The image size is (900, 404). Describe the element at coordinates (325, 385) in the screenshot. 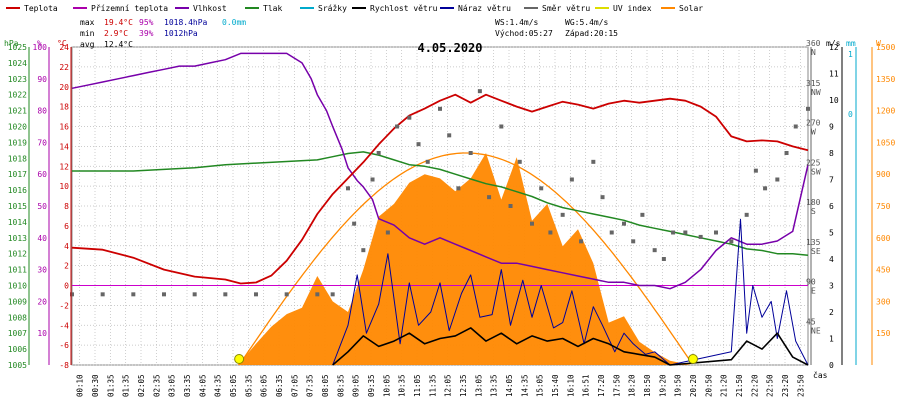

I see `x-tick-label: 08:05` at that location.